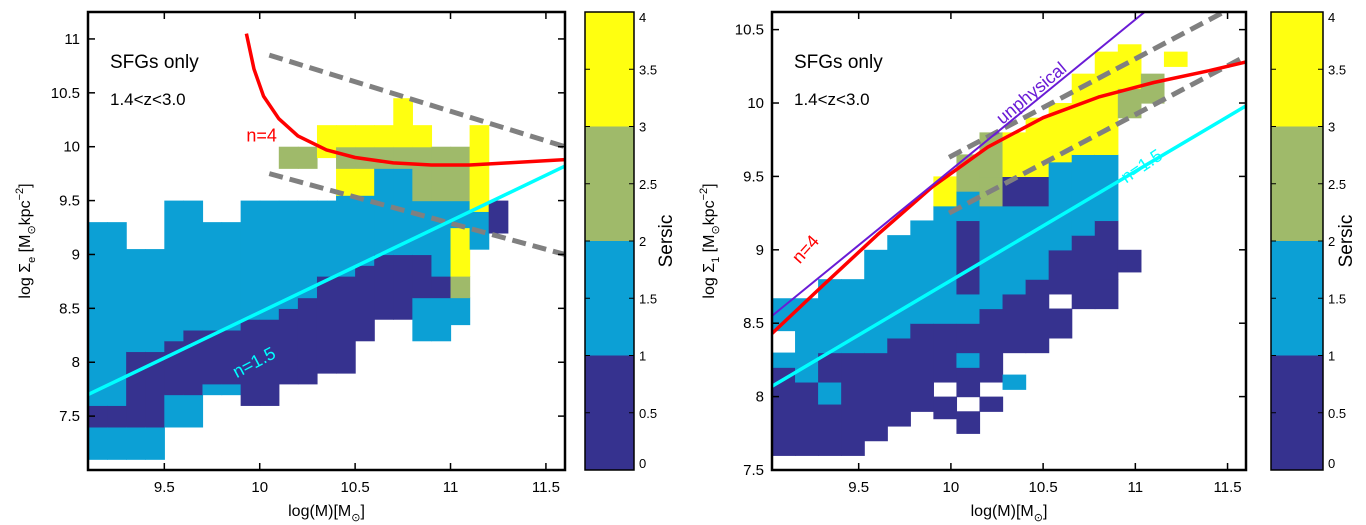  I want to click on y-tick-label: 9, so click(76, 254).